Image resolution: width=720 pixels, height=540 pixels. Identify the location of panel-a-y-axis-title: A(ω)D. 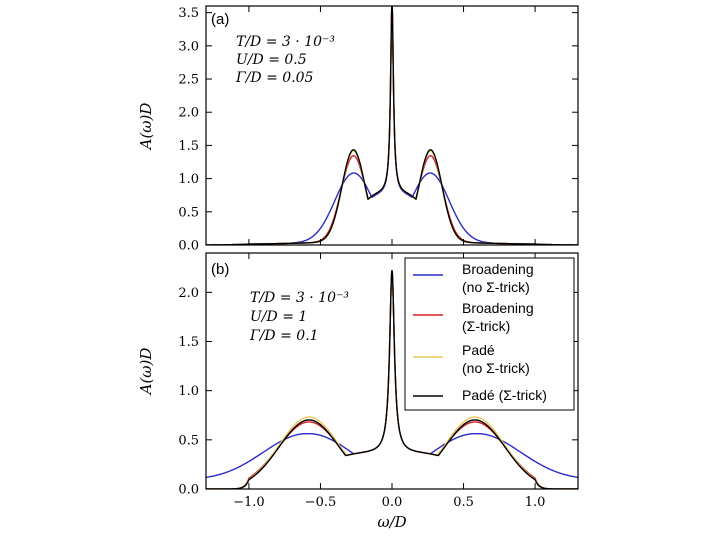
(146, 127).